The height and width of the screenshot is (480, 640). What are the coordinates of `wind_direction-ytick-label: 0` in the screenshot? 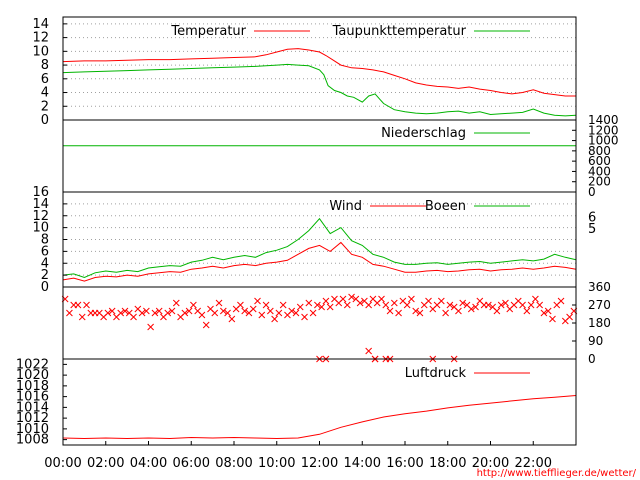 It's located at (592, 359).